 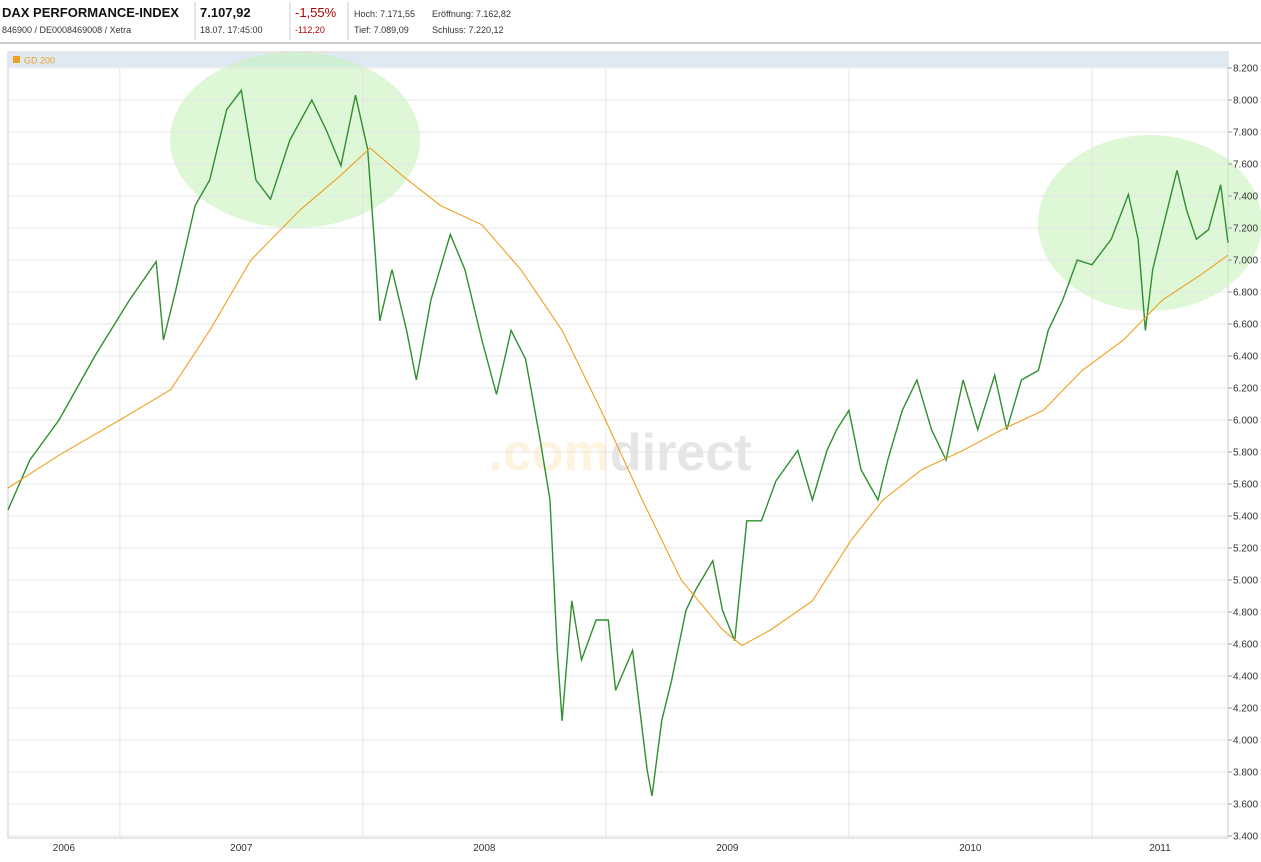 I want to click on price: 7.107,92, so click(x=225, y=12).